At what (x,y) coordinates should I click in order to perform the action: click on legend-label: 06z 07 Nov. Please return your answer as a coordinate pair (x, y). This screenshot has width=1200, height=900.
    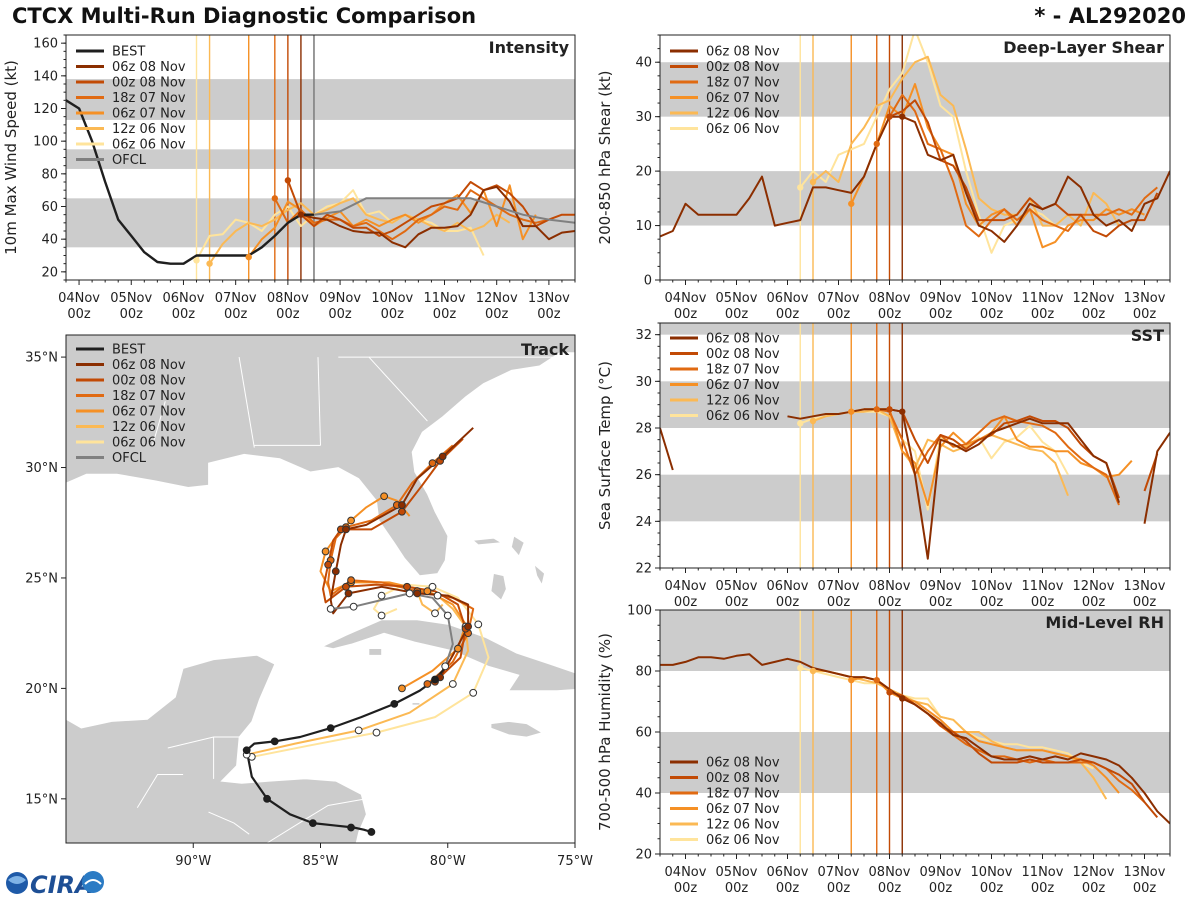
    Looking at the image, I should click on (743, 98).